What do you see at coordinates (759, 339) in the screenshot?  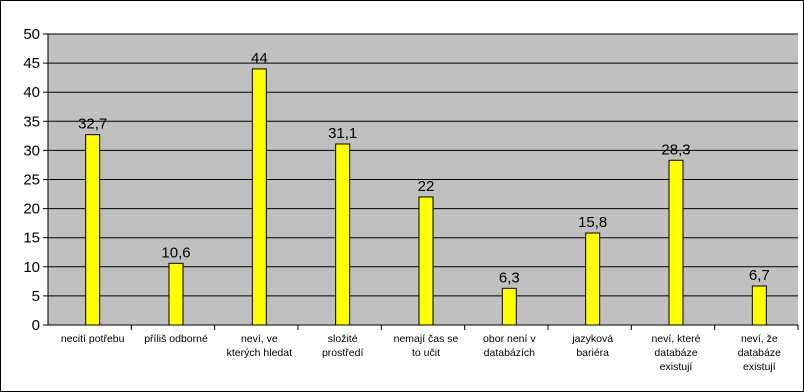 I see `category-label-line: neví, že` at bounding box center [759, 339].